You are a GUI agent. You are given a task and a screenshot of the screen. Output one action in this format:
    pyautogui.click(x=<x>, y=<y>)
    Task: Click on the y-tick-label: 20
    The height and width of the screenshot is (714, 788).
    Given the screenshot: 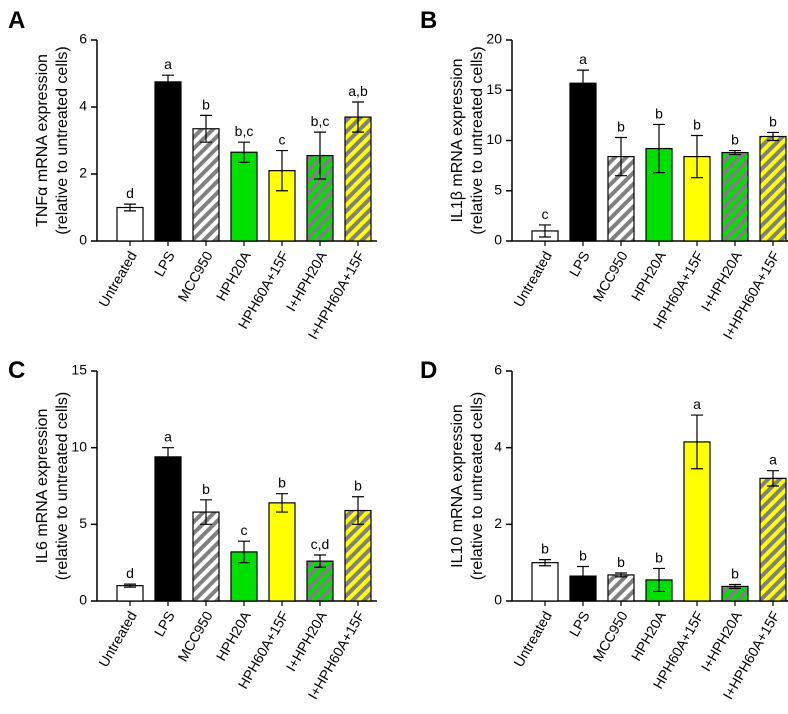 What is the action you would take?
    pyautogui.click(x=494, y=39)
    